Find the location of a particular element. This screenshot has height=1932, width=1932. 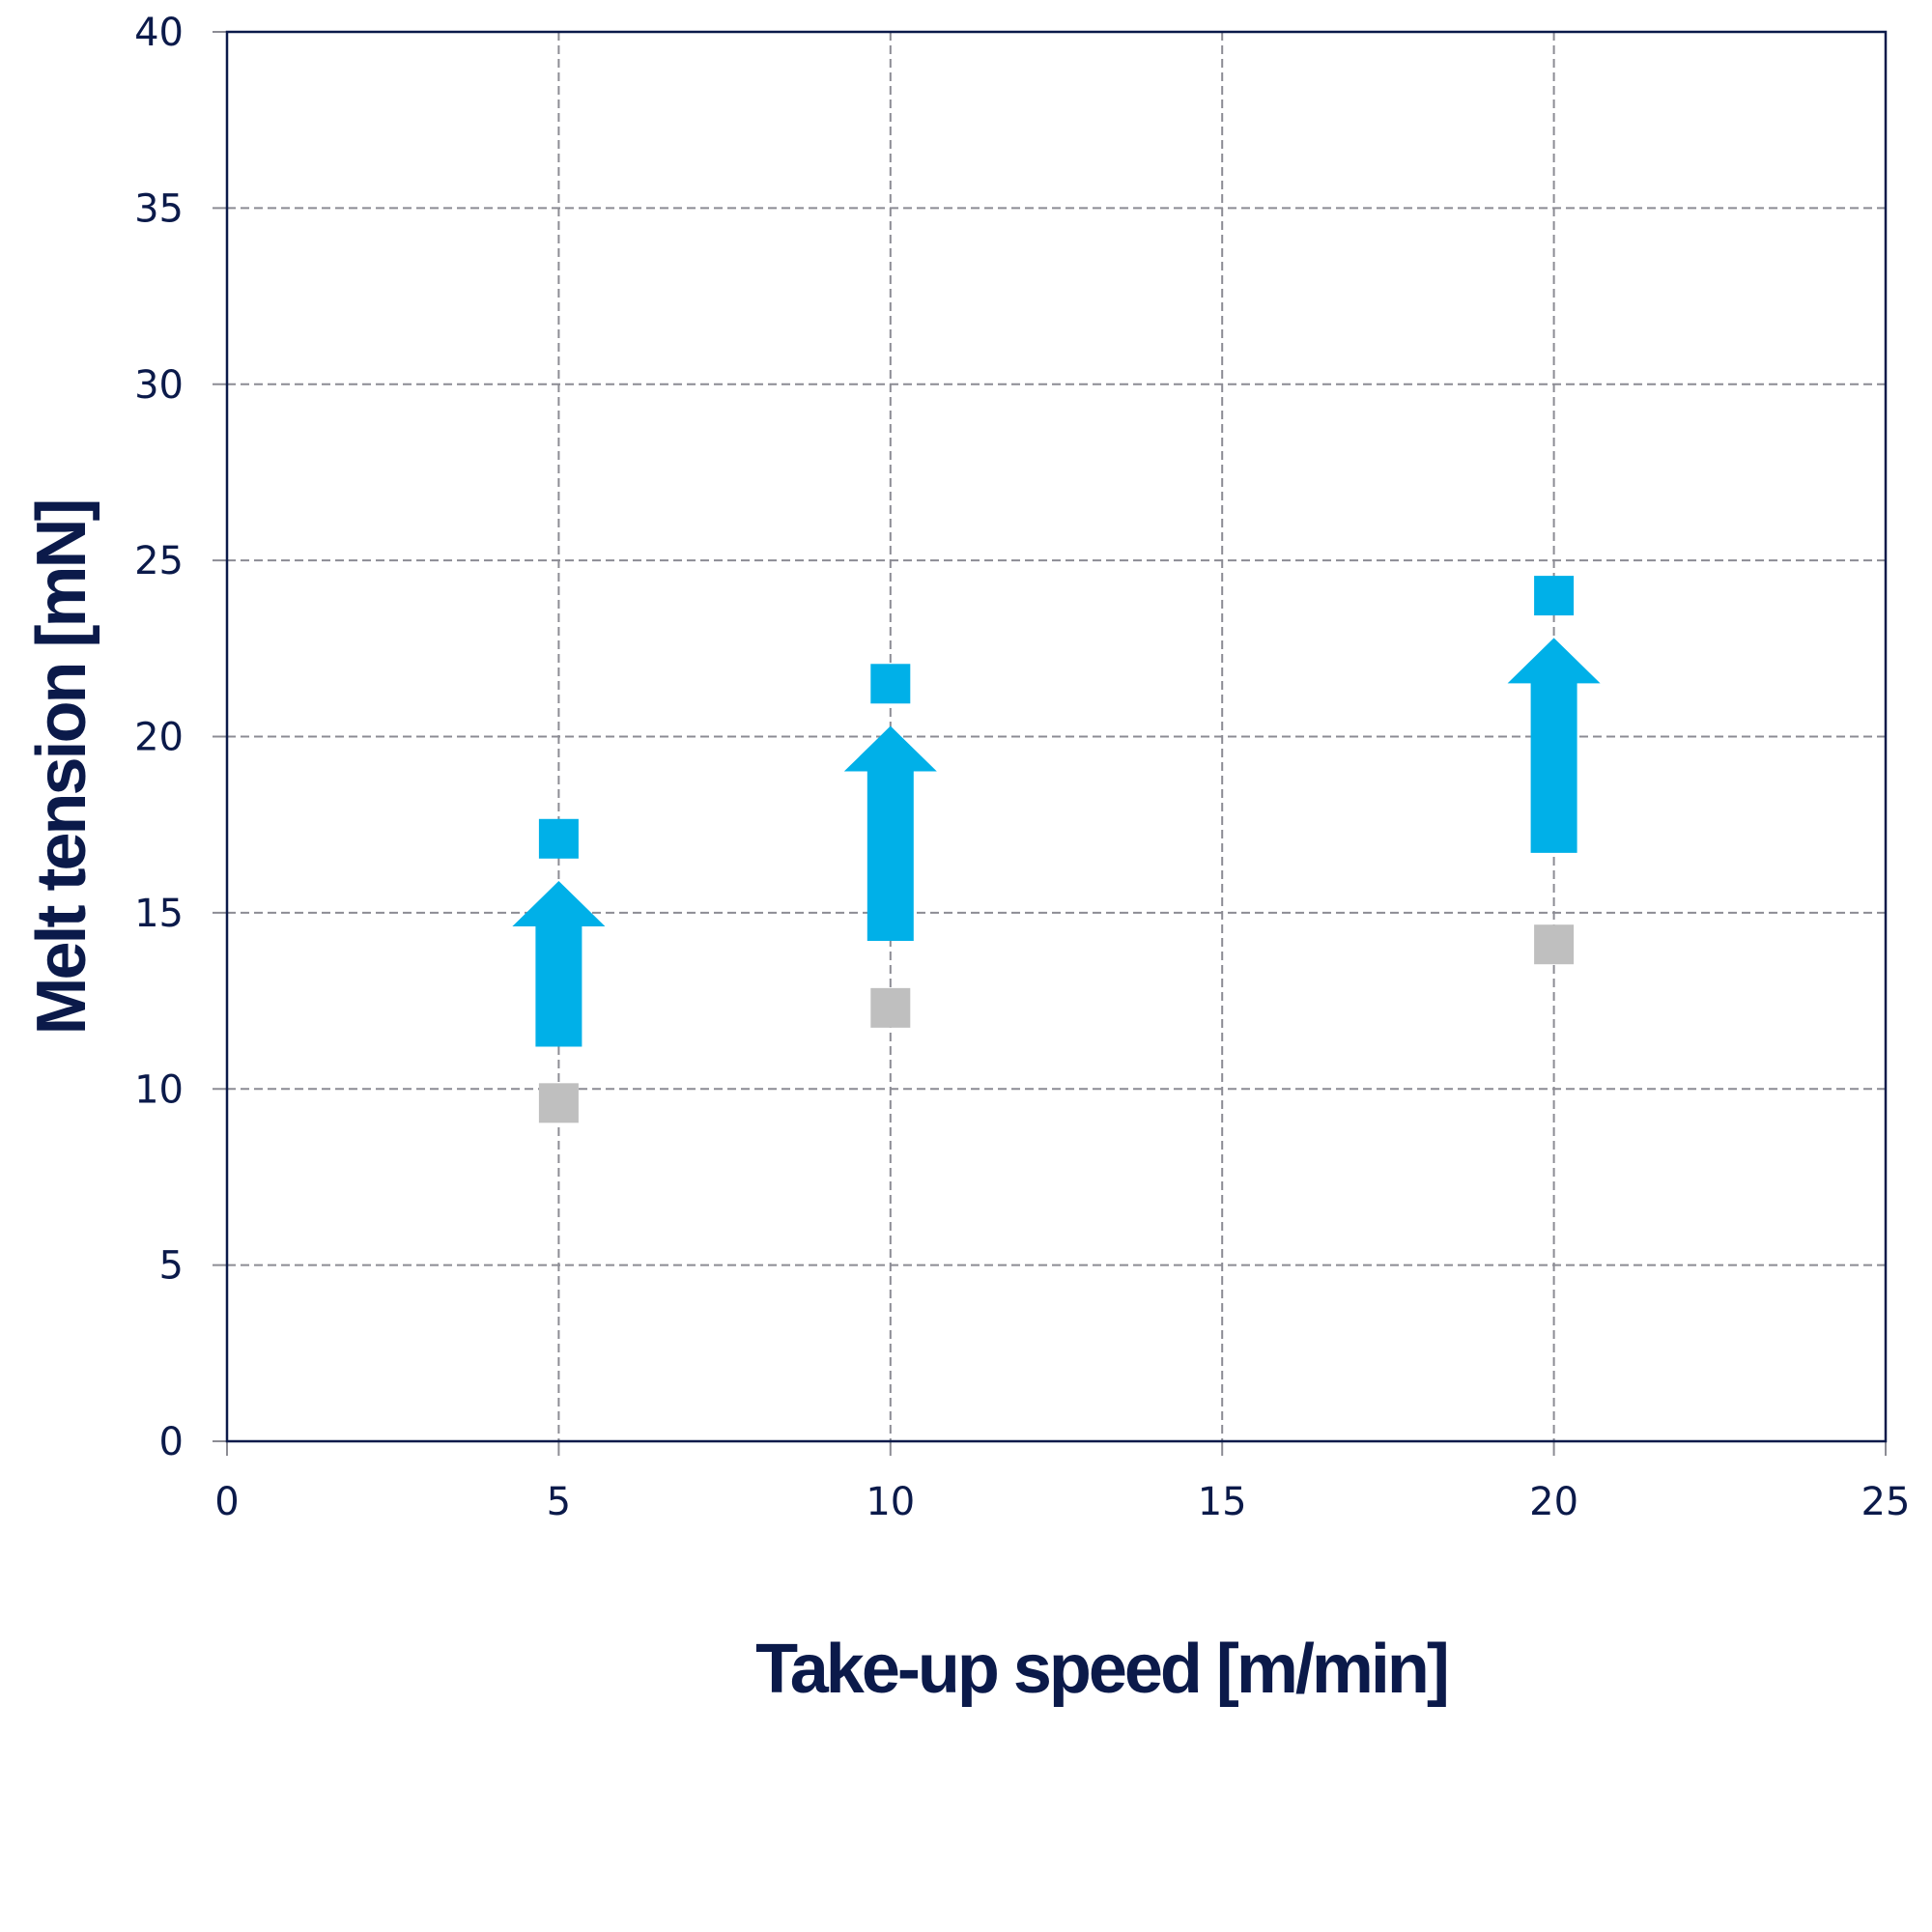

x-tick-label: 15 is located at coordinates (1222, 1502).